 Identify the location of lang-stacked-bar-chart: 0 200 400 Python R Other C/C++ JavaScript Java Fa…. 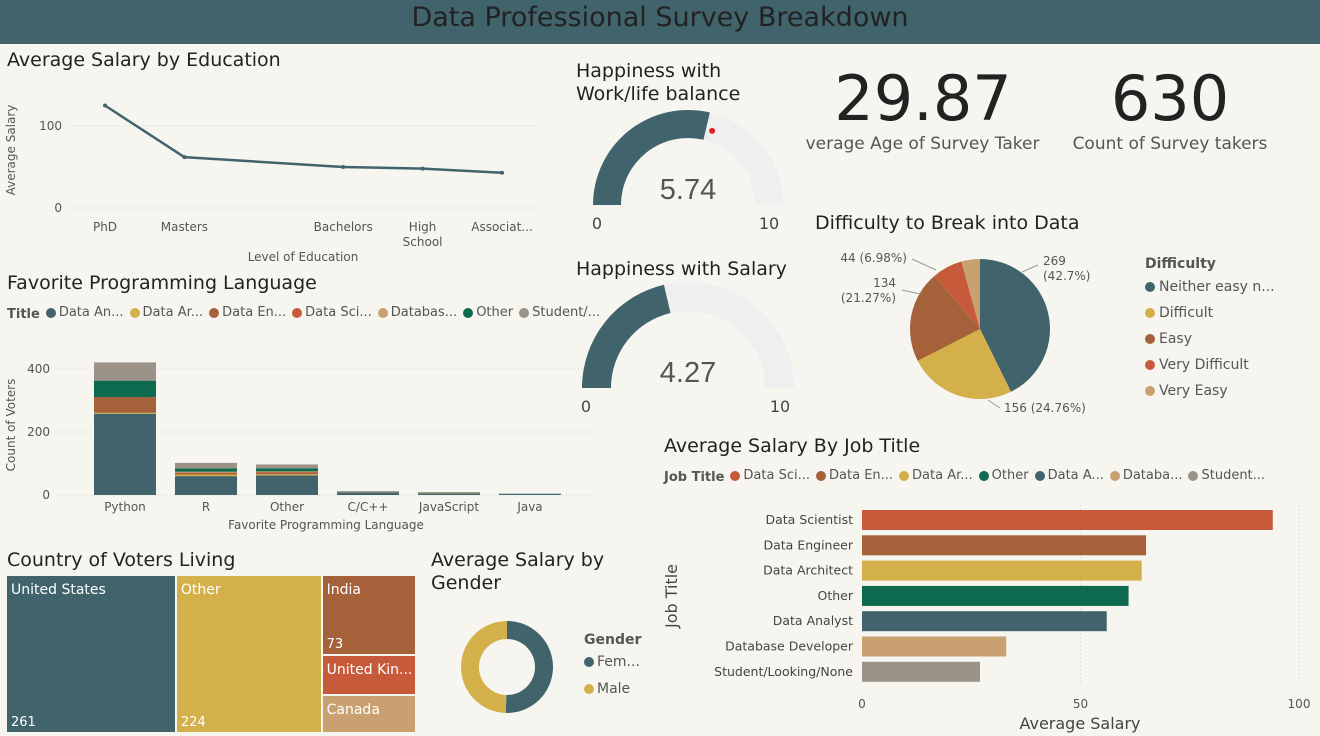
(300, 442).